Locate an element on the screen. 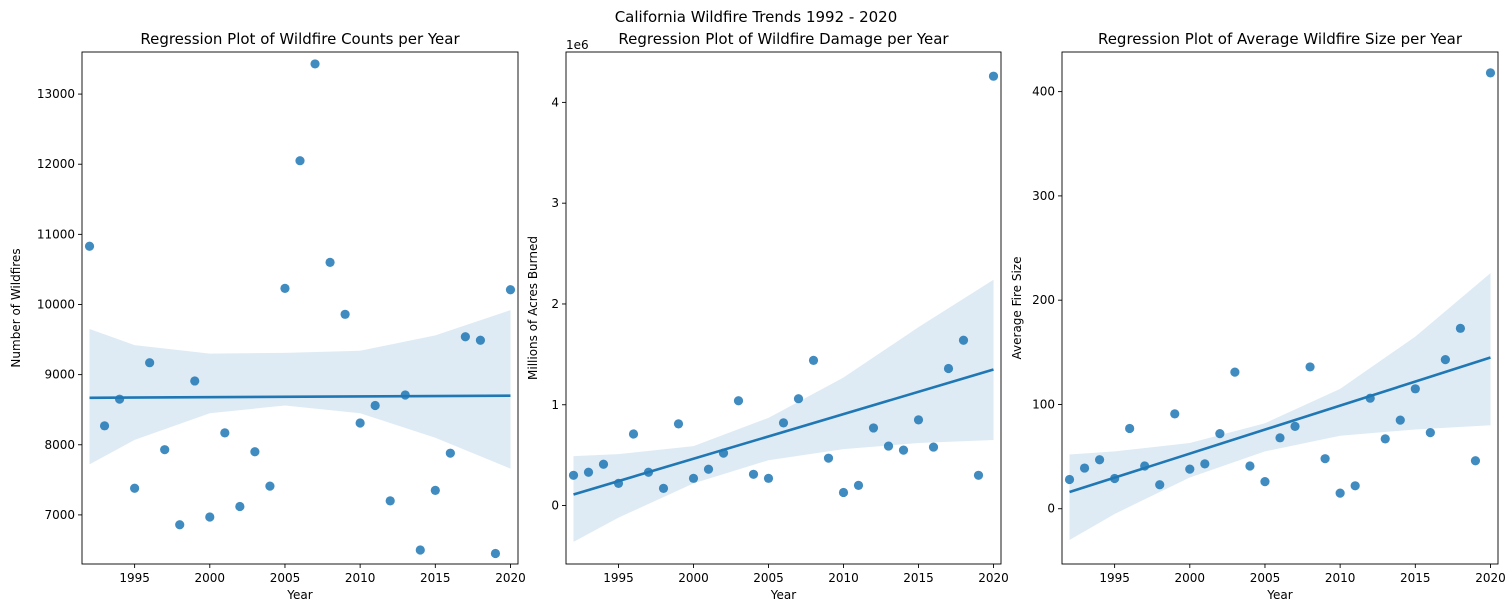 The image size is (1511, 611). y-axis-label: Millions of Acres Burned is located at coordinates (533, 308).